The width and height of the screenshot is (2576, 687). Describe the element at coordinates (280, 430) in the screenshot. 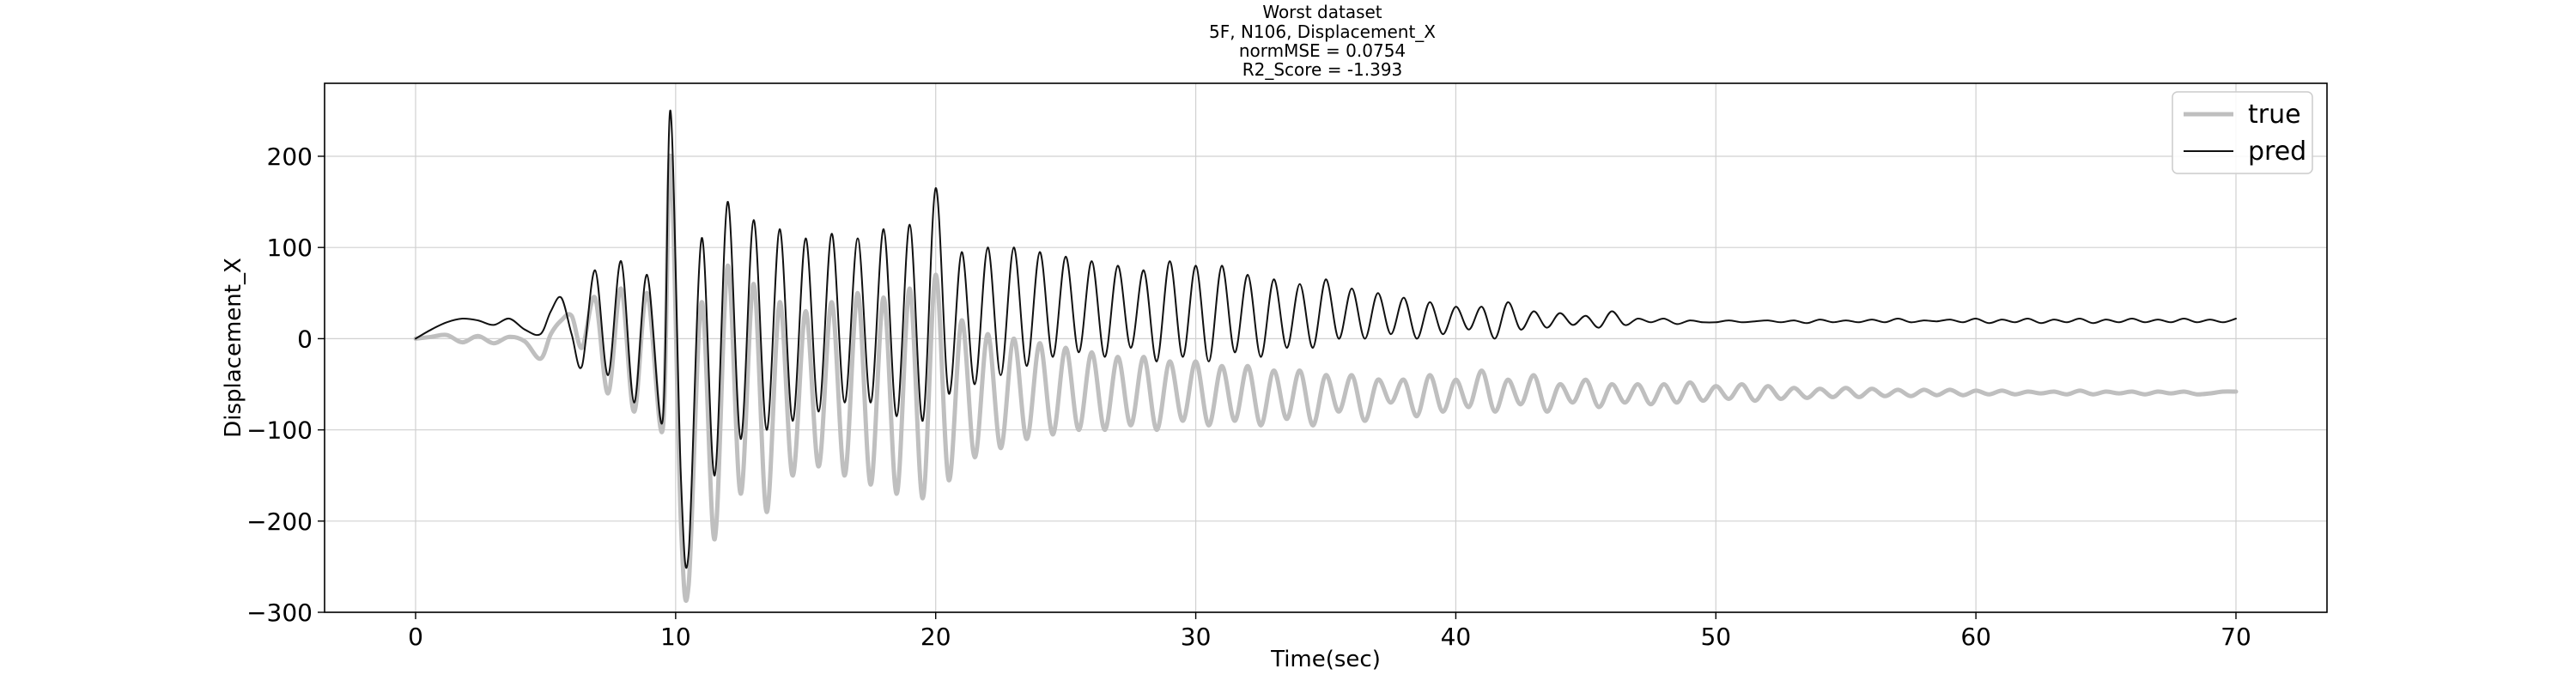

I see `y-tick-label: −100` at that location.